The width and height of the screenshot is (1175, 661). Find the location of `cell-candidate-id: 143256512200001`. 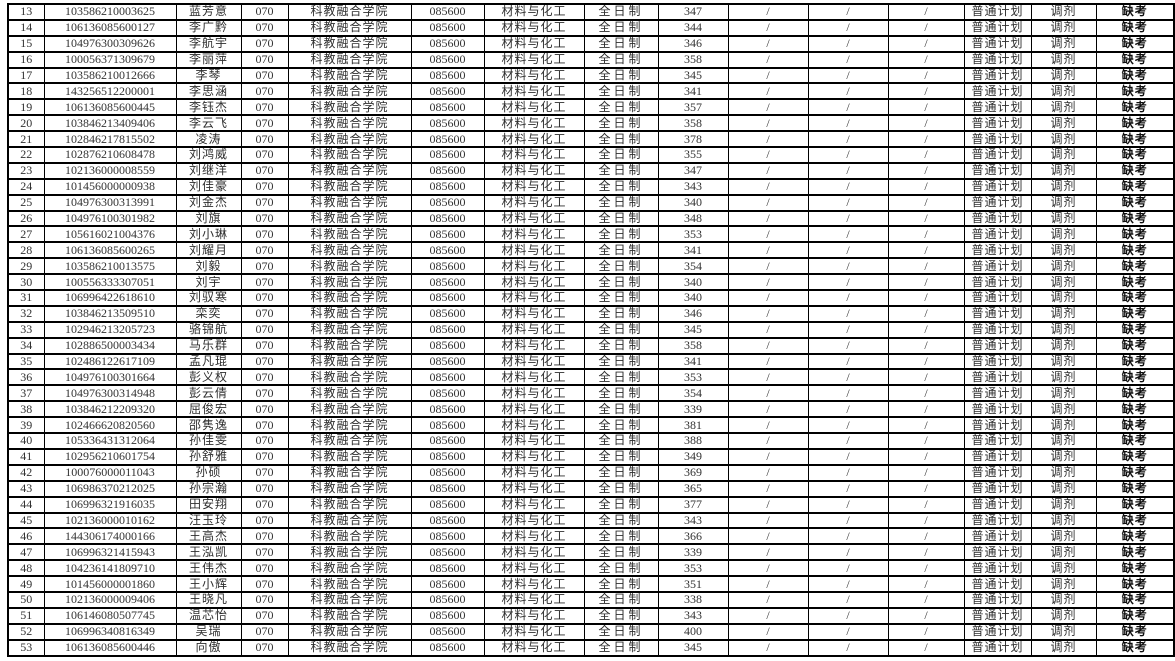

cell-candidate-id: 143256512200001 is located at coordinates (110, 91).